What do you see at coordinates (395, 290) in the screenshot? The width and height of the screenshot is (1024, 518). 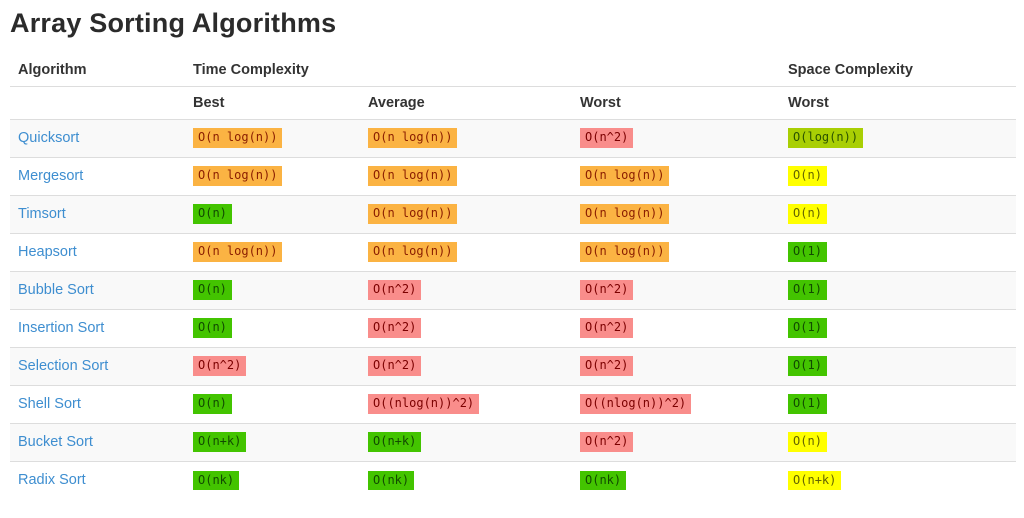 I see `average-complexity-badge: O(n^2)` at bounding box center [395, 290].